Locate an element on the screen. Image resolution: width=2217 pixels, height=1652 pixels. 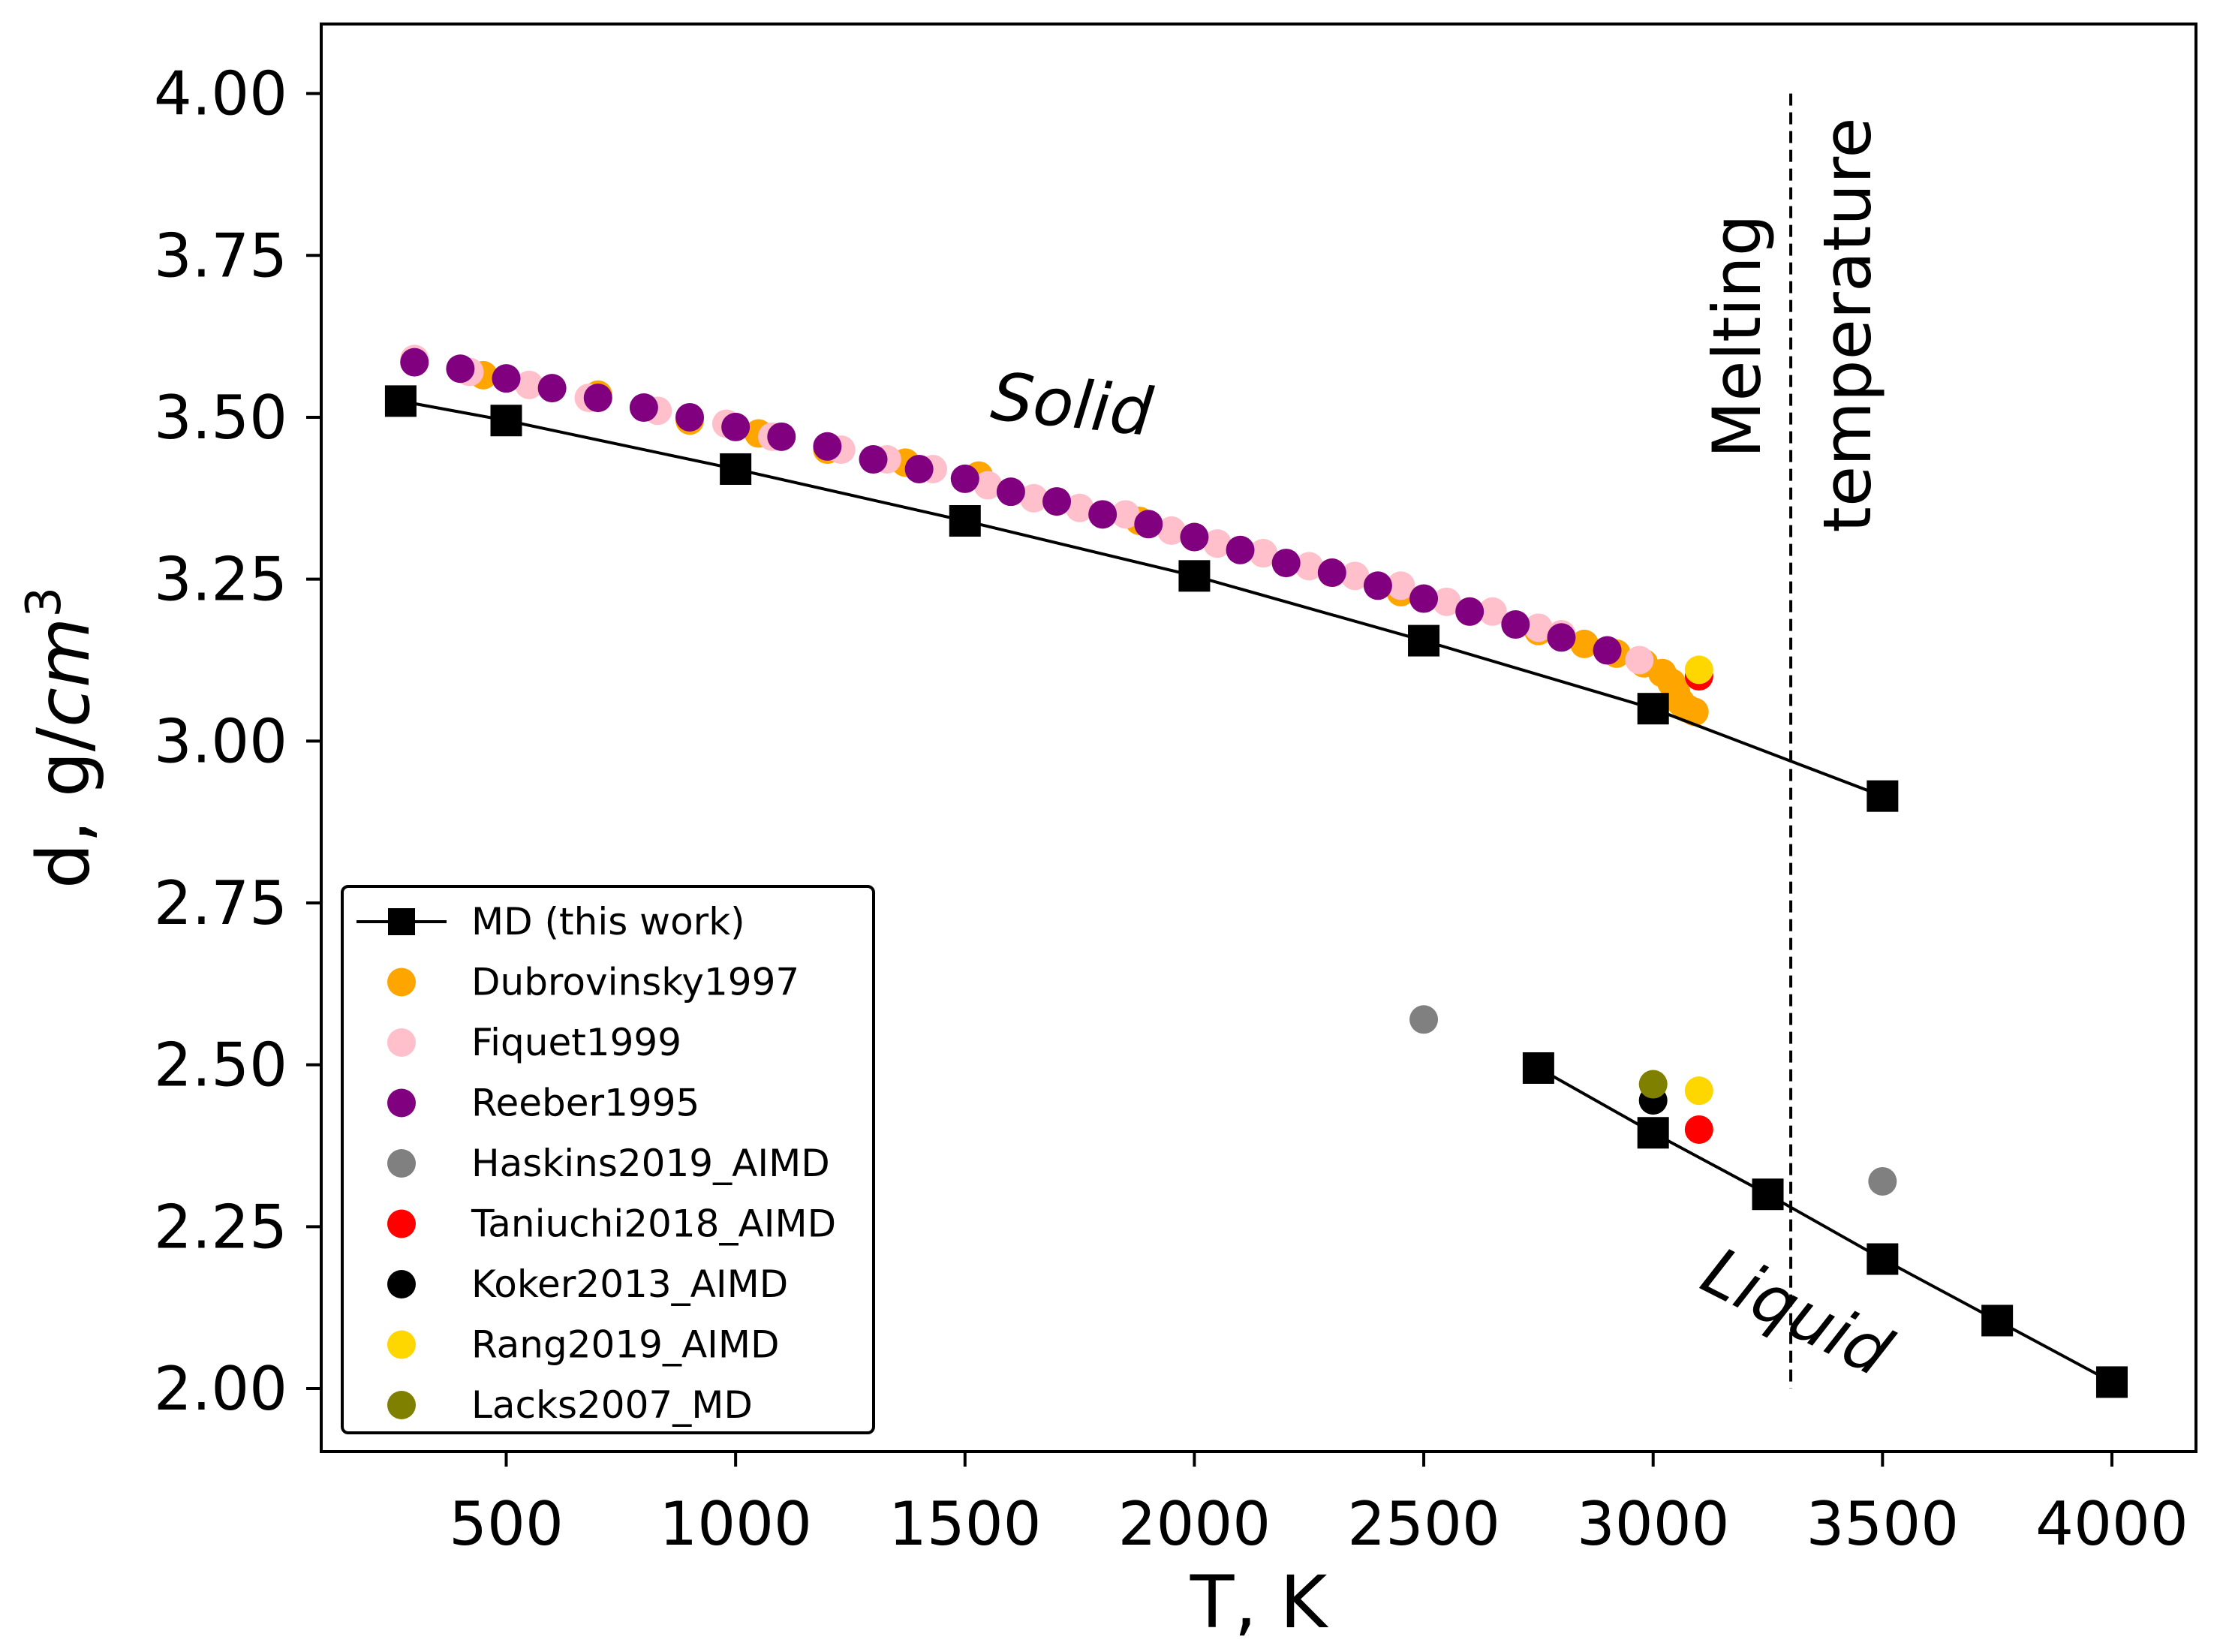
y-tick-label: 3.50 is located at coordinates (221, 418).